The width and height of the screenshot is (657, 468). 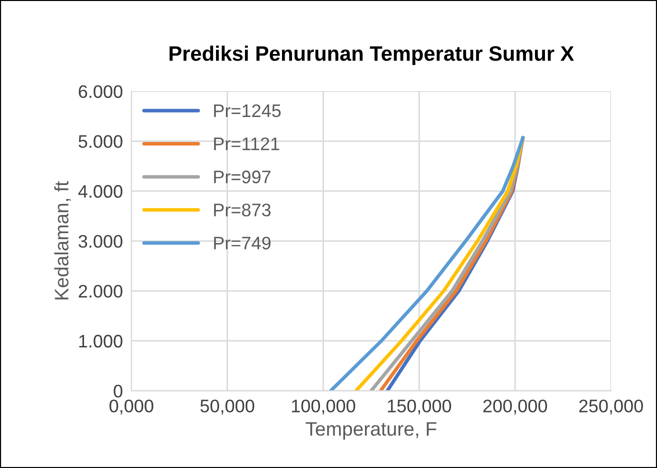 I want to click on chart-title: Prediksi Penurunan Temperatur Sumur X, so click(x=372, y=56).